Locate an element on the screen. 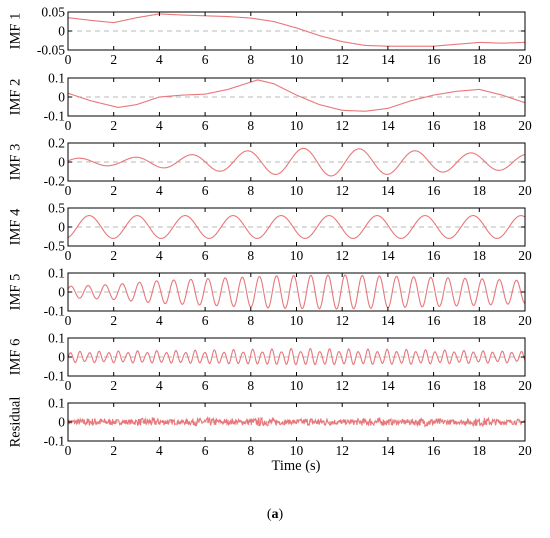 This screenshot has width=550, height=538. y-tick-label: 0.2 is located at coordinates (56, 143).